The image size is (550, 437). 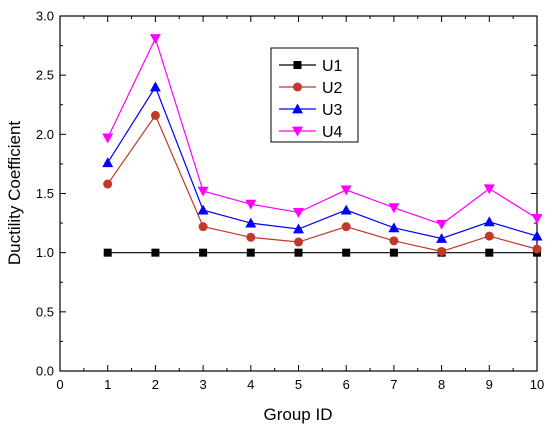 I want to click on x-tick-label: 2, so click(x=155, y=384).